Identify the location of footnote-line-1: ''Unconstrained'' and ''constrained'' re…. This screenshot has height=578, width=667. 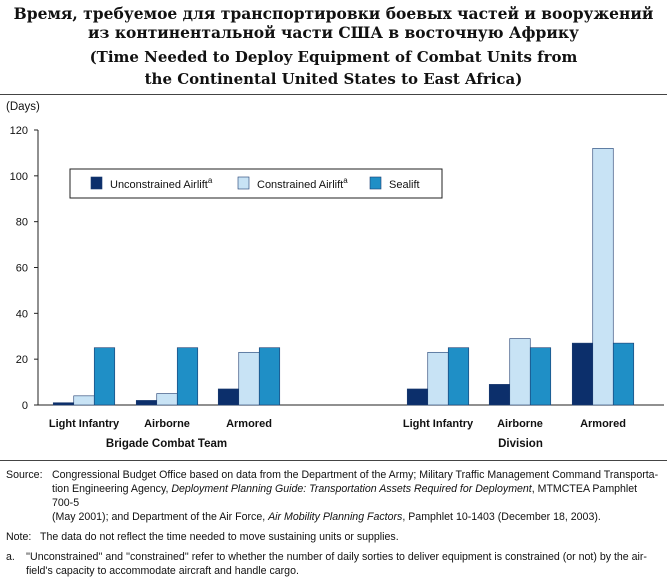
(336, 557).